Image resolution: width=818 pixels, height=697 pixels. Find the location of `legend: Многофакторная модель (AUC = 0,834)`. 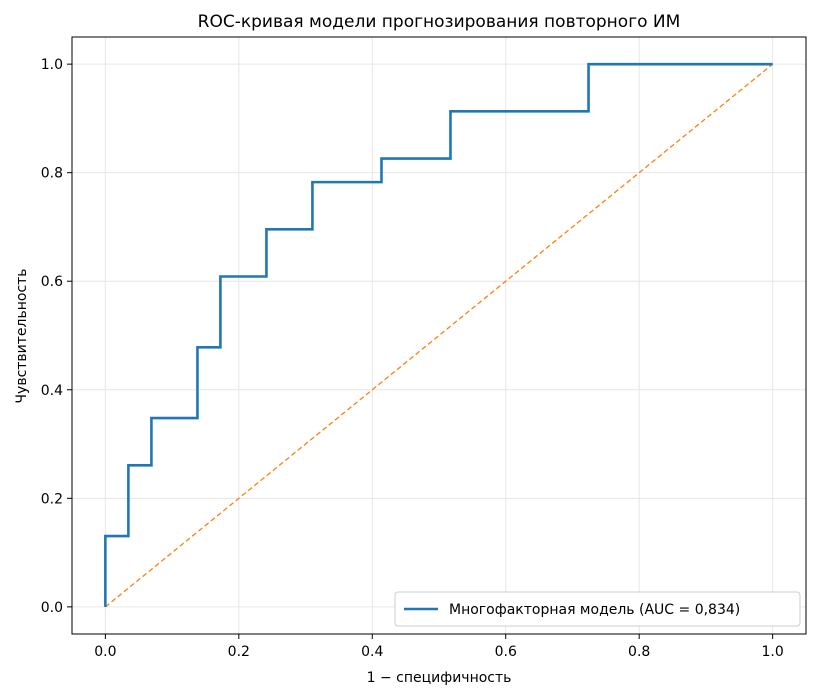

legend: Многофакторная модель (AUC = 0,834) is located at coordinates (597, 609).